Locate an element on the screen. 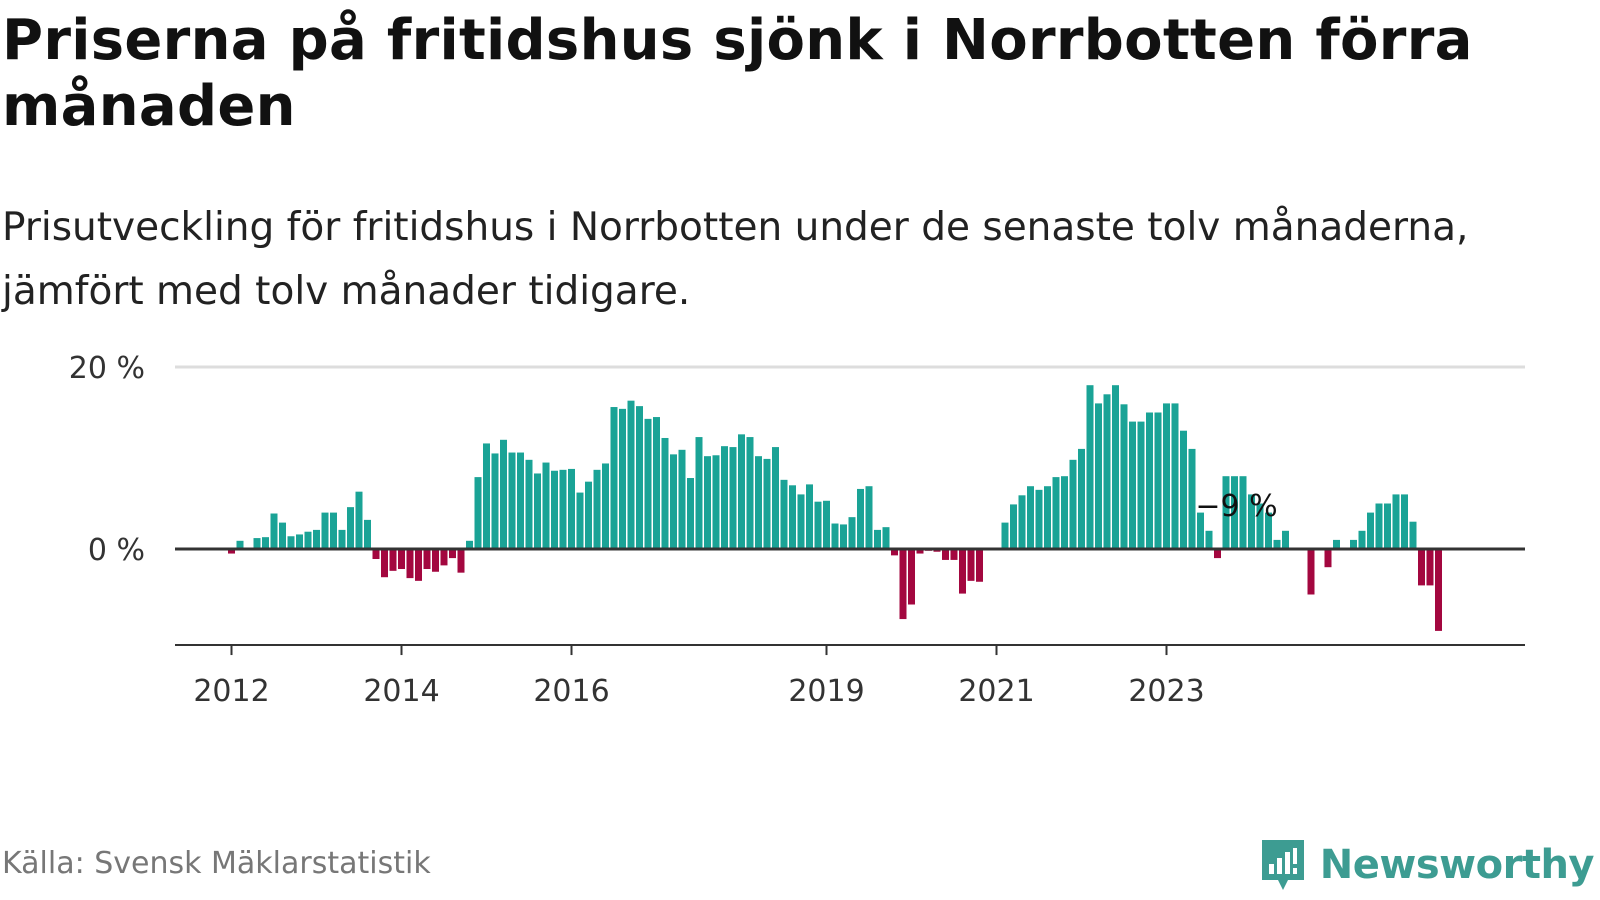  x-tick-label: 2014 is located at coordinates (401, 691).